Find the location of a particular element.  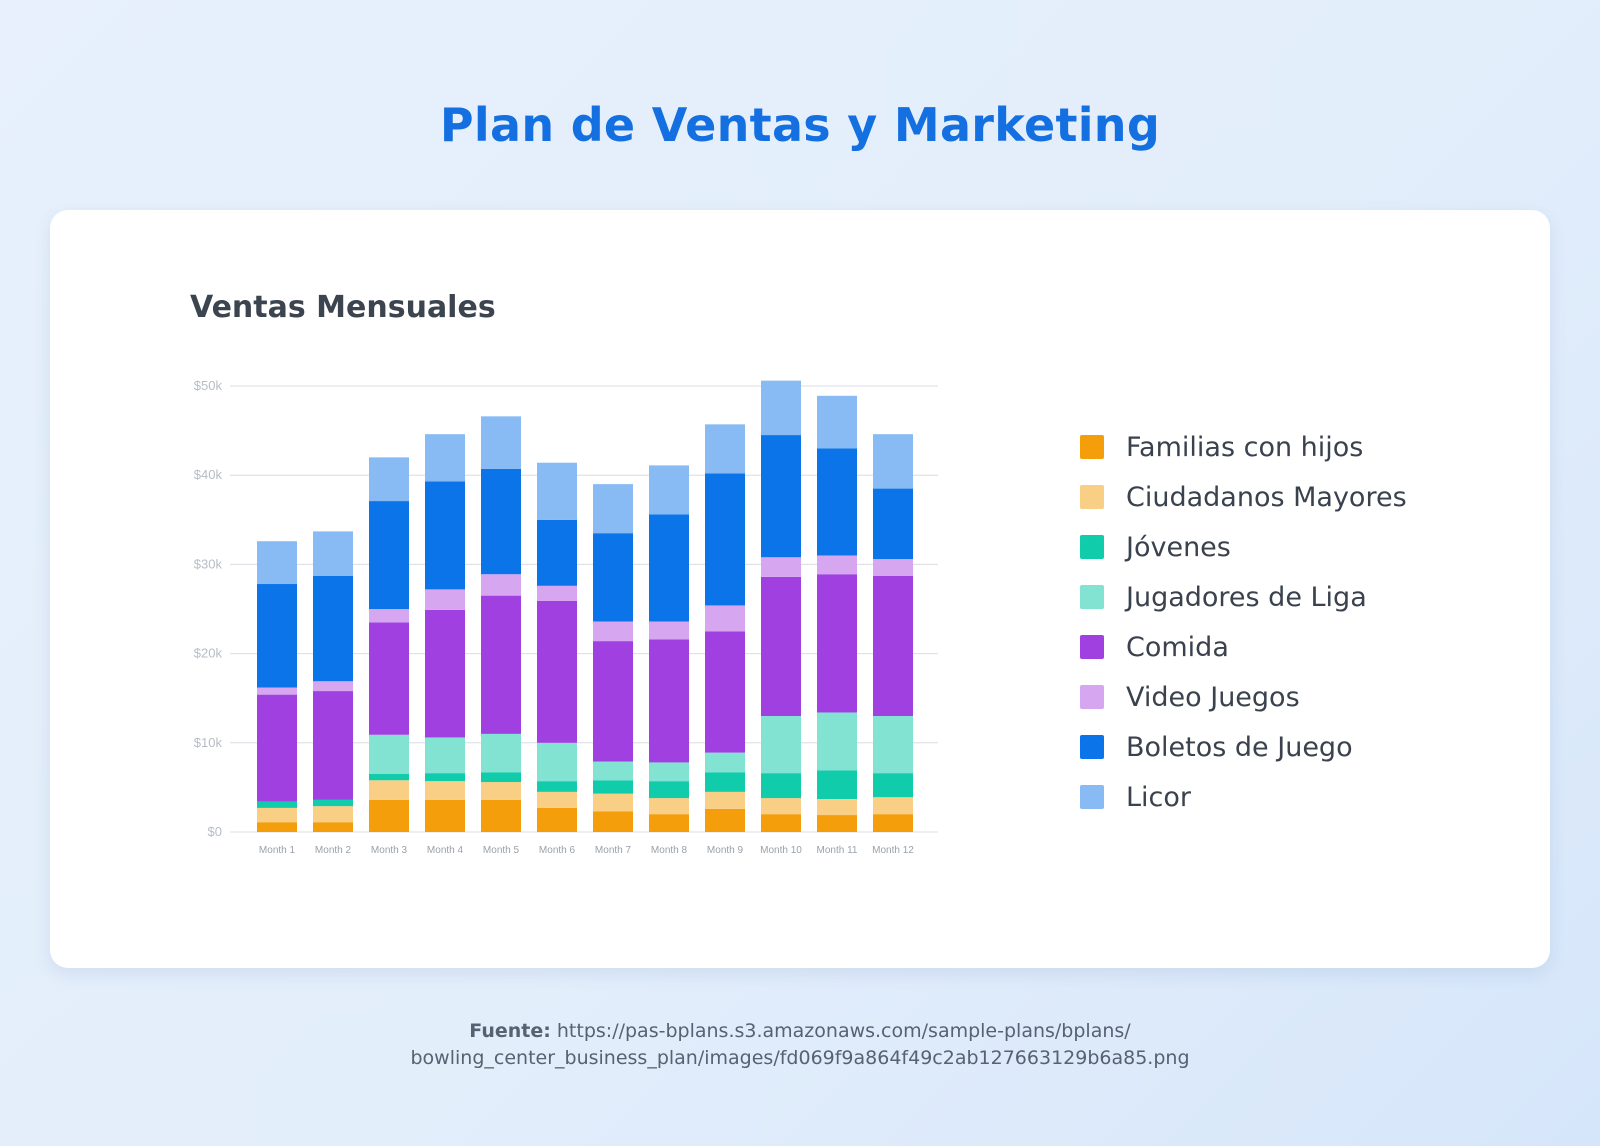

legend-label: Licor is located at coordinates (1159, 797).